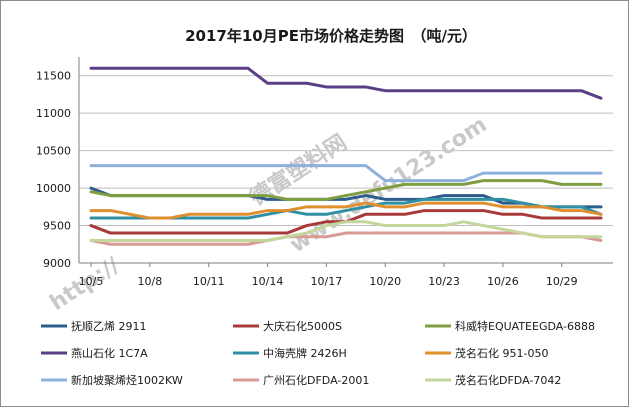 This screenshot has height=412, width=629. What do you see at coordinates (503, 281) in the screenshot?
I see `x-tick-label-7: 10/26` at bounding box center [503, 281].